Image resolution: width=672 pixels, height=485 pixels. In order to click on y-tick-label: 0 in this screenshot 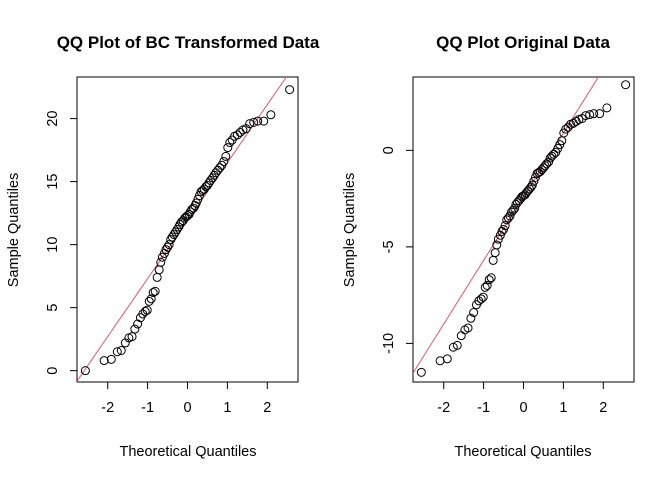, I will do `click(389, 150)`.